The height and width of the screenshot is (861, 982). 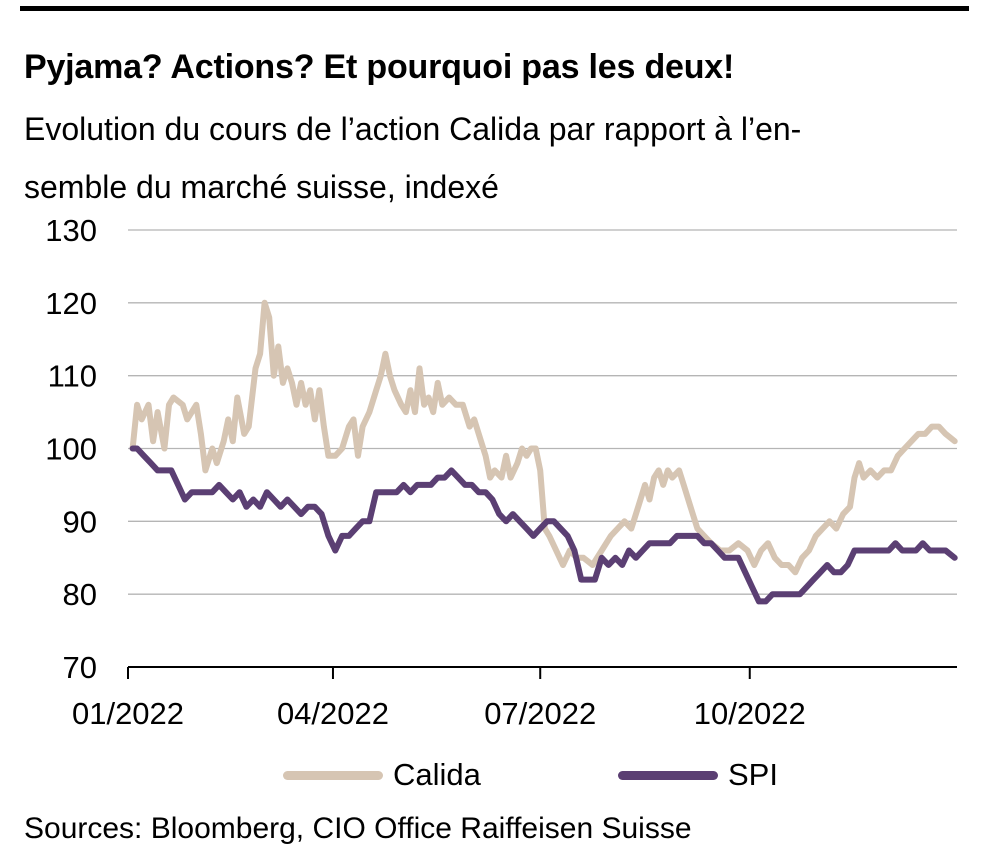 I want to click on legend-item-spi: SPI, so click(x=698, y=775).